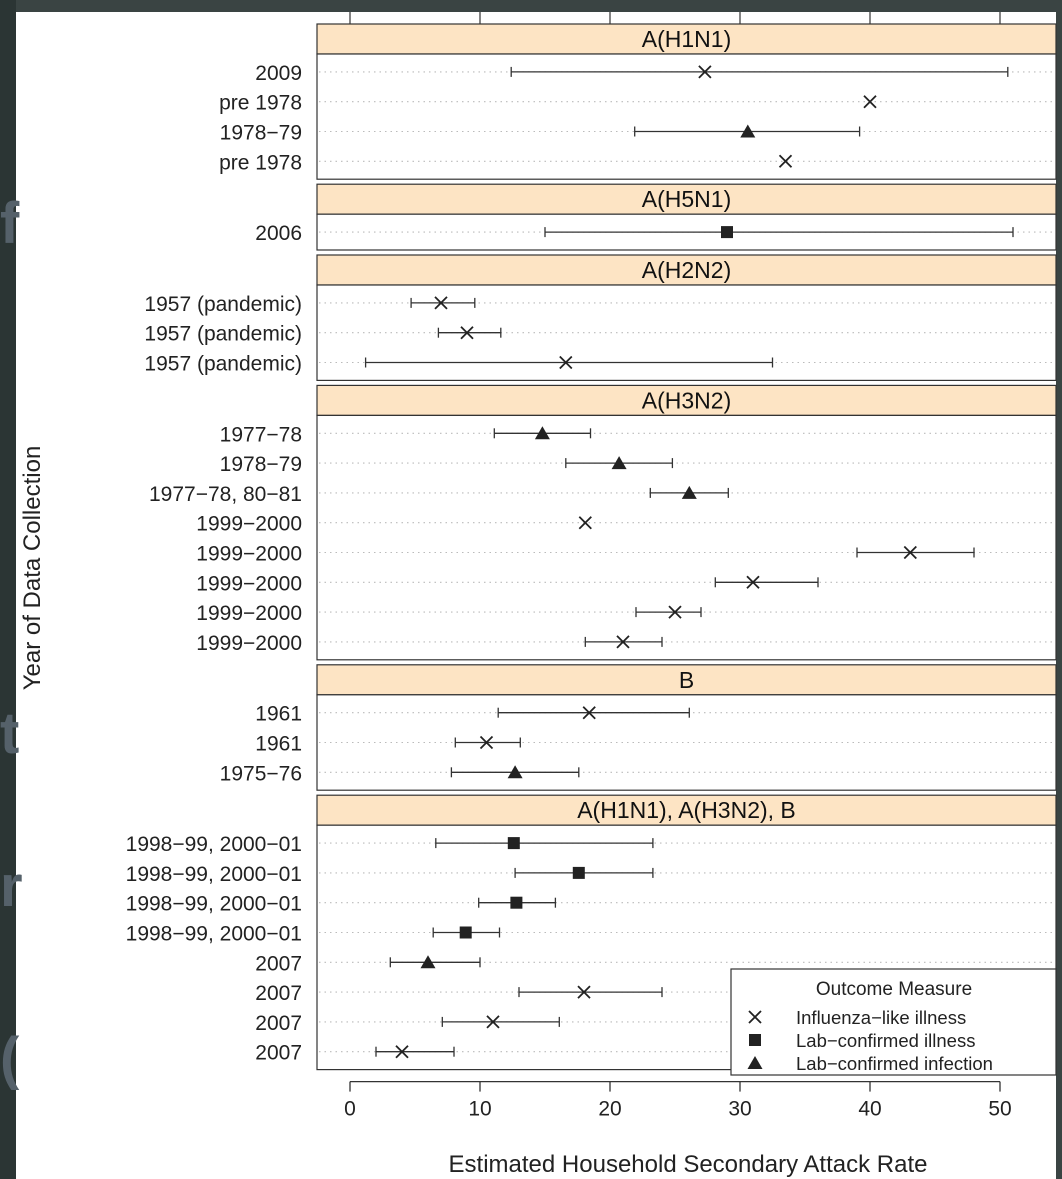 The image size is (1062, 1179). Describe the element at coordinates (894, 1063) in the screenshot. I see `legend-label: Lab−confirmed infection` at that location.